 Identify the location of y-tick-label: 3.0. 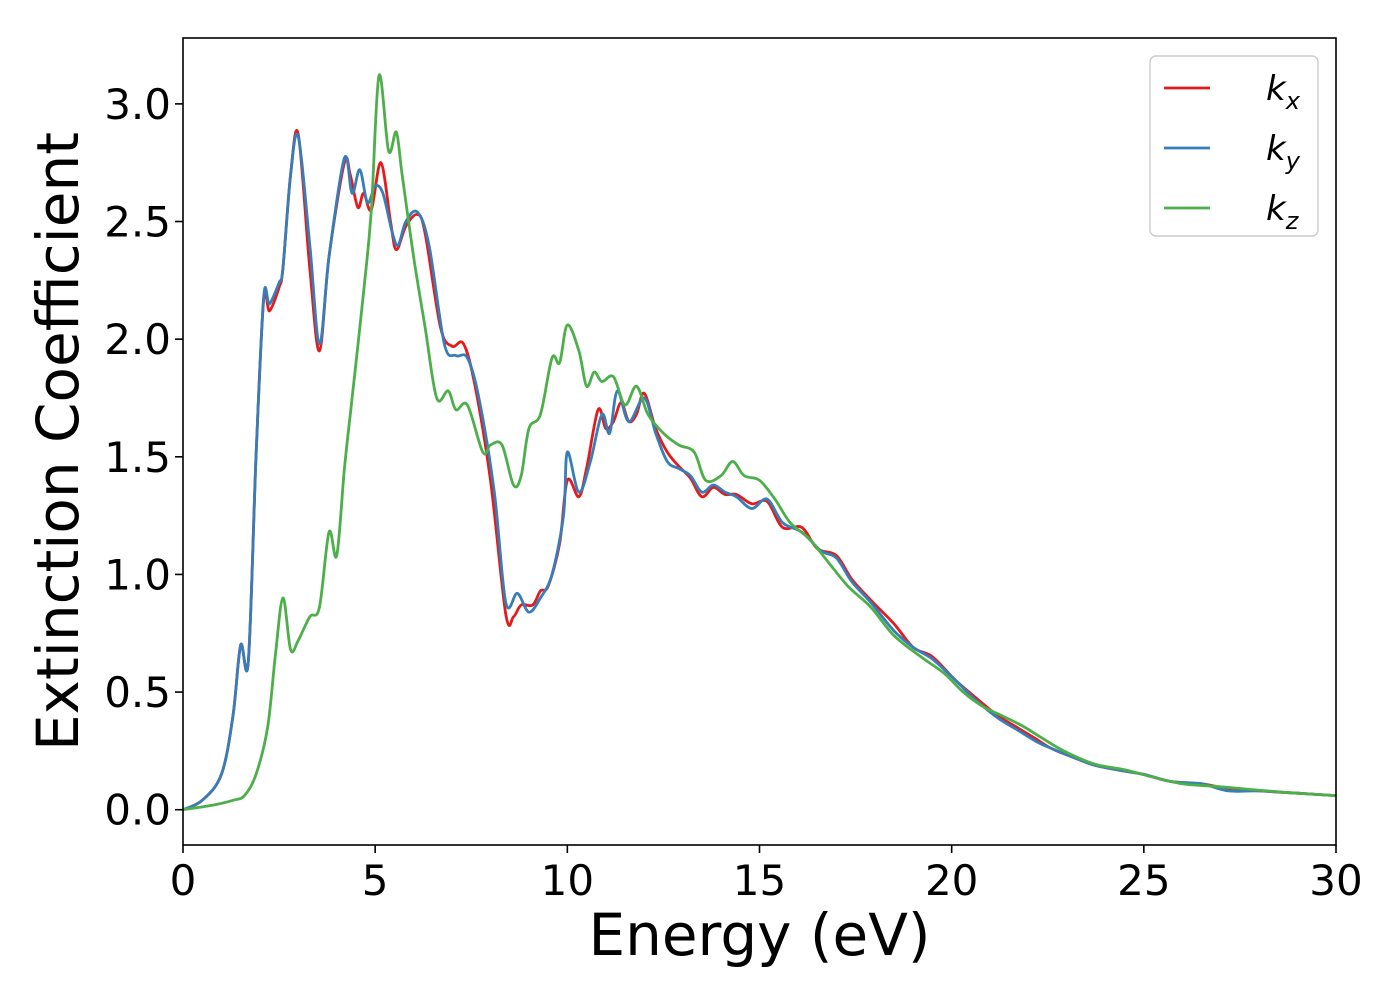
(137, 104).